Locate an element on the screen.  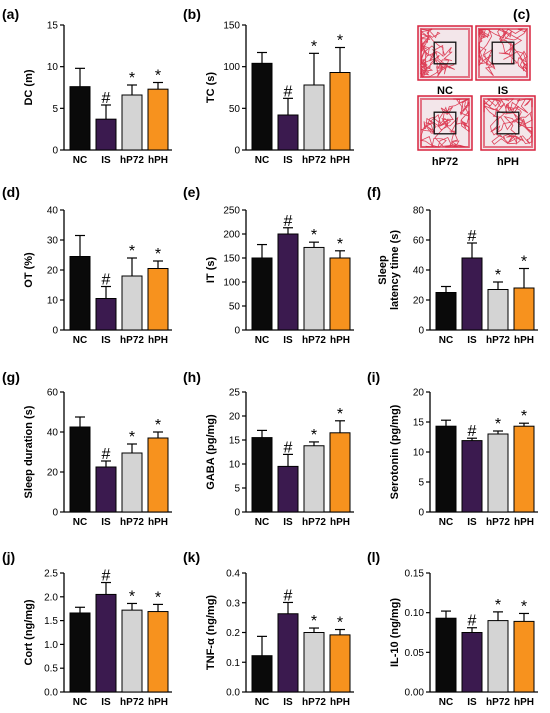
y-axis-label: DC (m) is located at coordinates (29, 87).